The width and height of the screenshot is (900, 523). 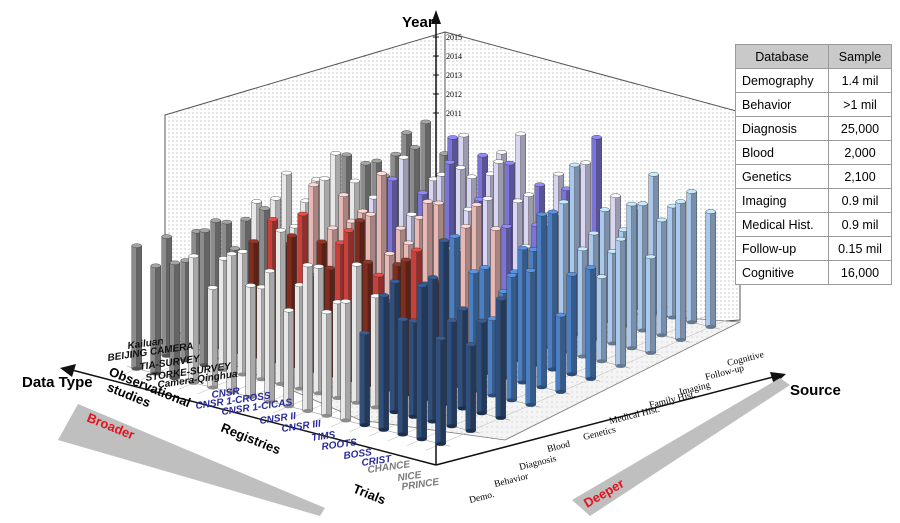 I want to click on year-tick-label: 2013, so click(x=454, y=75).